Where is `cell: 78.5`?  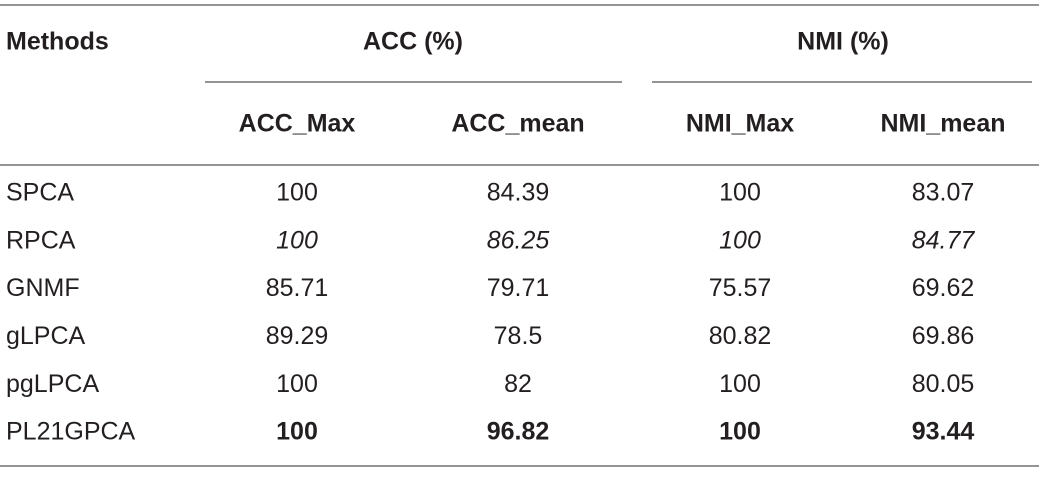 cell: 78.5 is located at coordinates (518, 336).